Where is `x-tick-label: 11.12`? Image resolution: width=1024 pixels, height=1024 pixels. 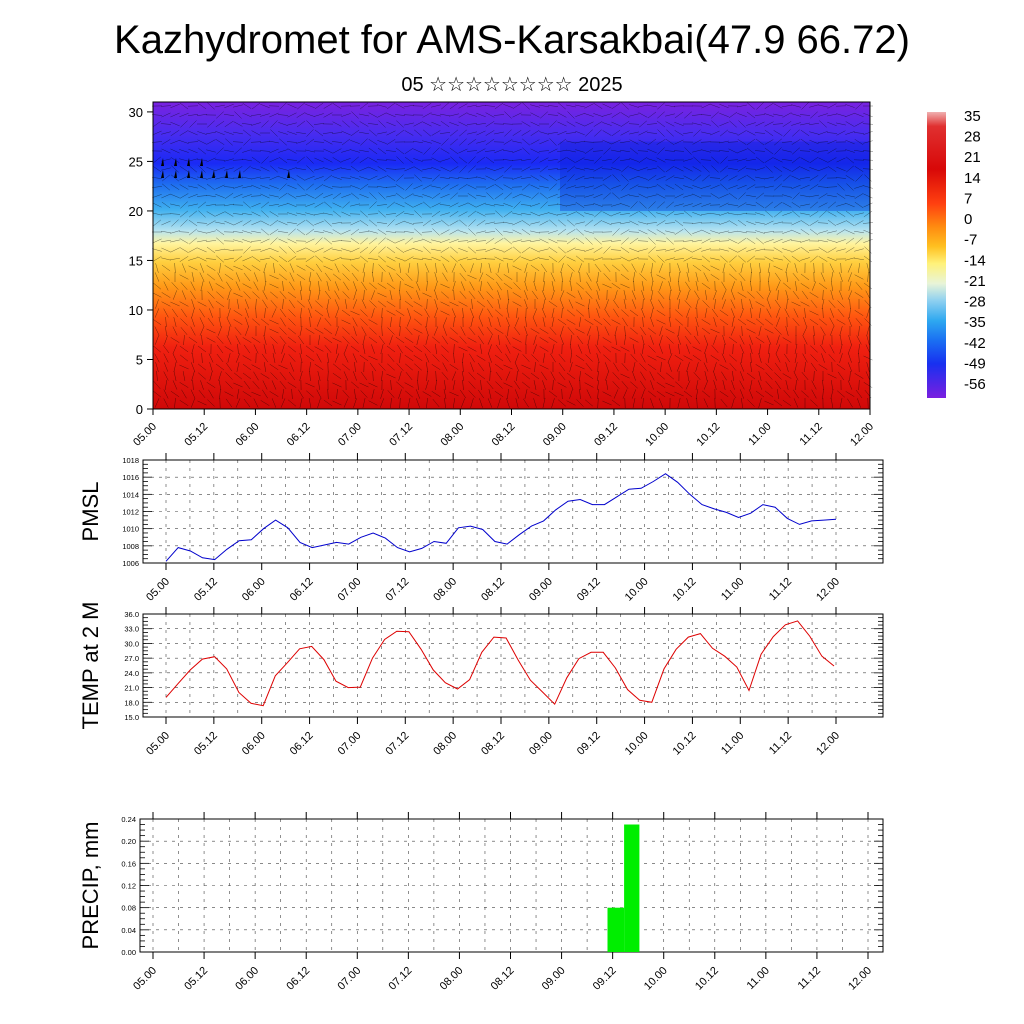 x-tick-label: 11.12 is located at coordinates (809, 978).